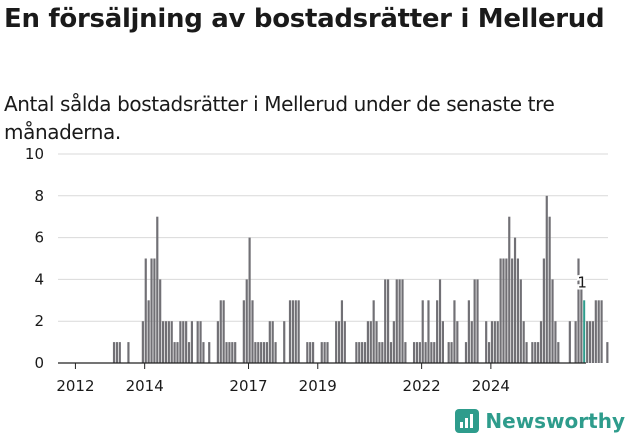 This screenshot has height=439, width=631. What do you see at coordinates (39, 196) in the screenshot?
I see `y-tick-label: 8` at bounding box center [39, 196].